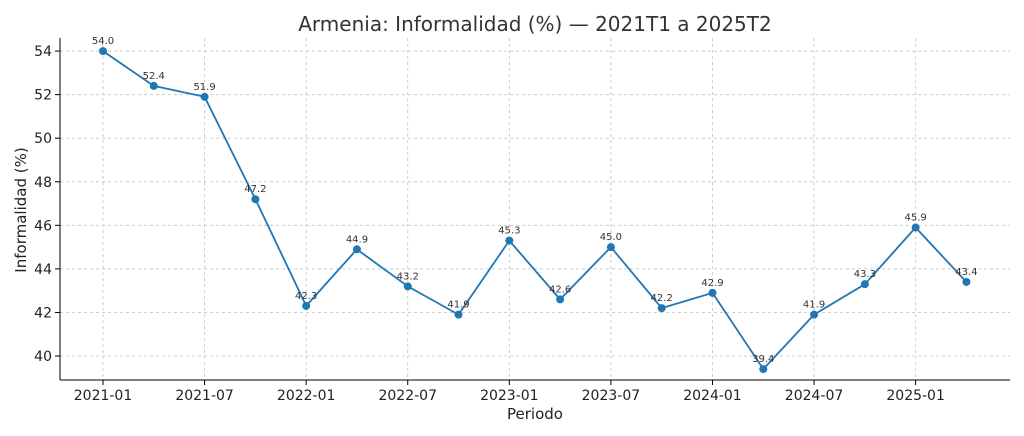  Describe the element at coordinates (154, 76) in the screenshot. I see `data-label: 52.4` at that location.